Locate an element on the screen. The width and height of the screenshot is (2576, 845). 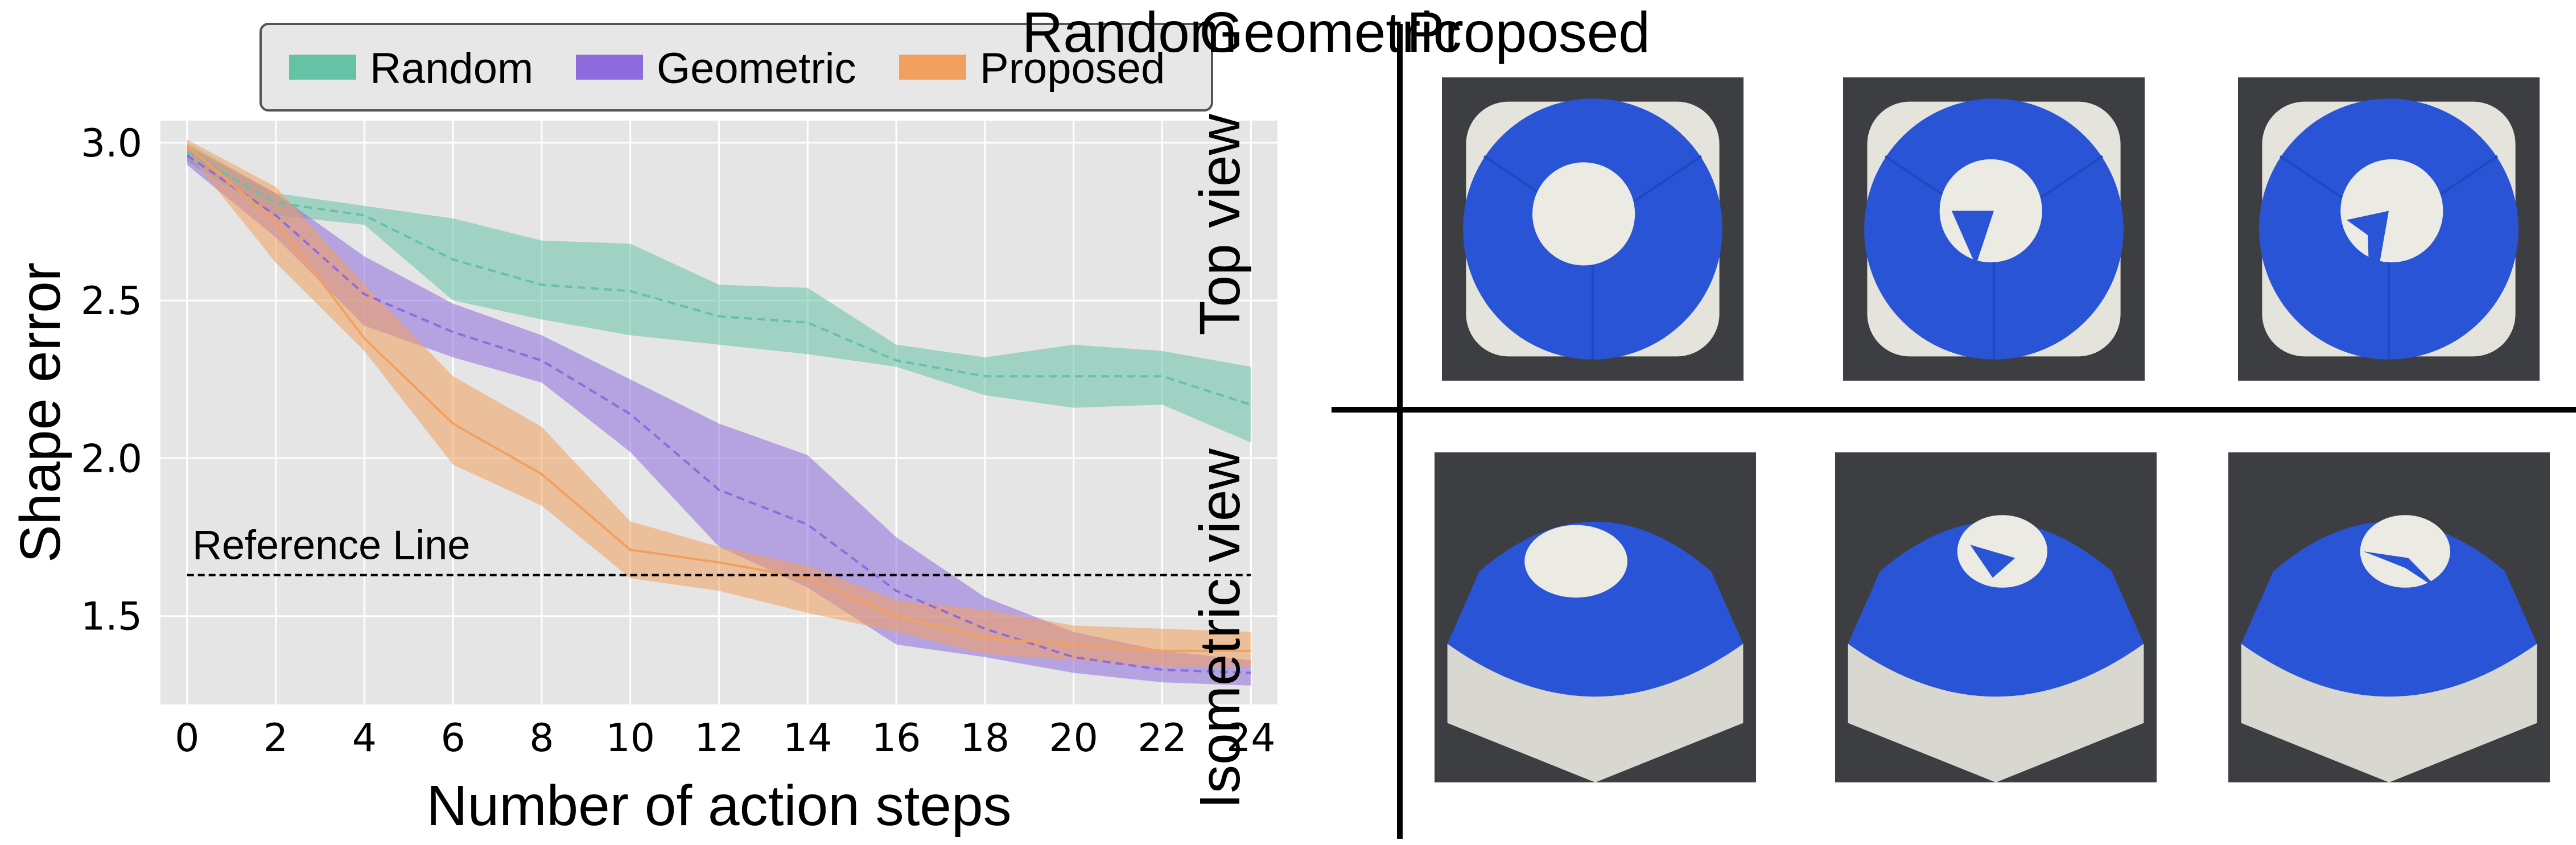
column-title-proposed: Proposed is located at coordinates (1528, 32).